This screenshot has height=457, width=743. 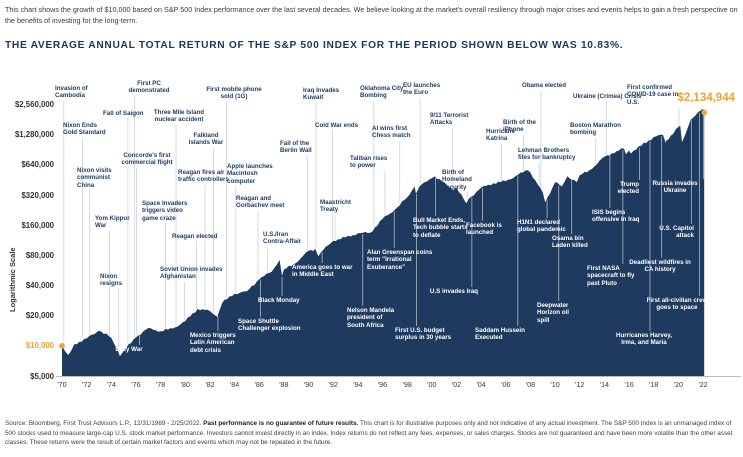 I want to click on event-label: Falkland Islands War, so click(x=206, y=139).